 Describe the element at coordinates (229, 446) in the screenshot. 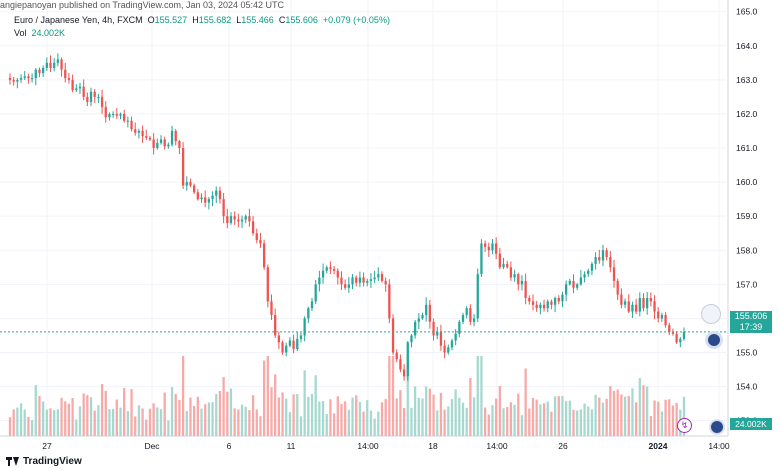

I see `time-tick-label: 6` at that location.